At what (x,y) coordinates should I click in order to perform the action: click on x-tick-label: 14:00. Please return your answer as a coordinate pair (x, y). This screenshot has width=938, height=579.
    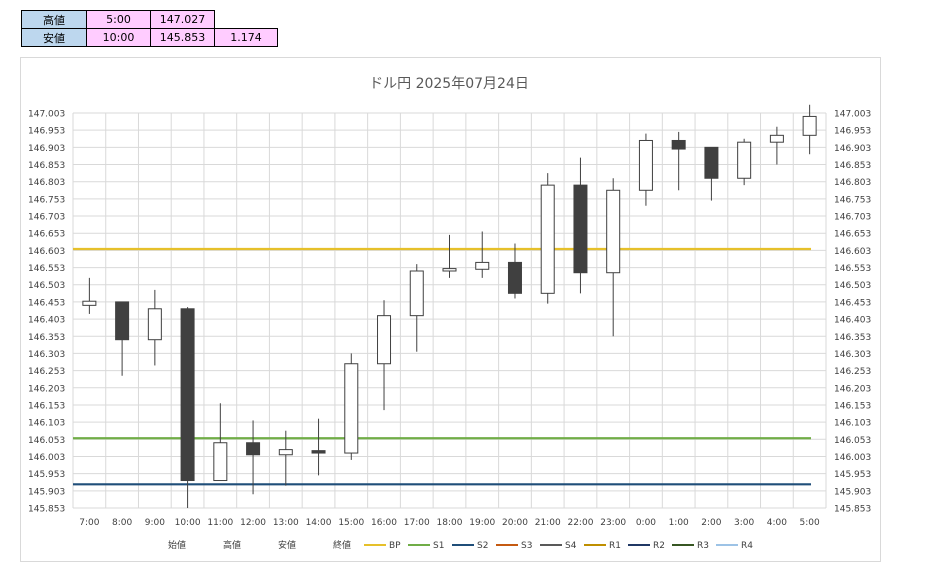
    Looking at the image, I should click on (319, 523).